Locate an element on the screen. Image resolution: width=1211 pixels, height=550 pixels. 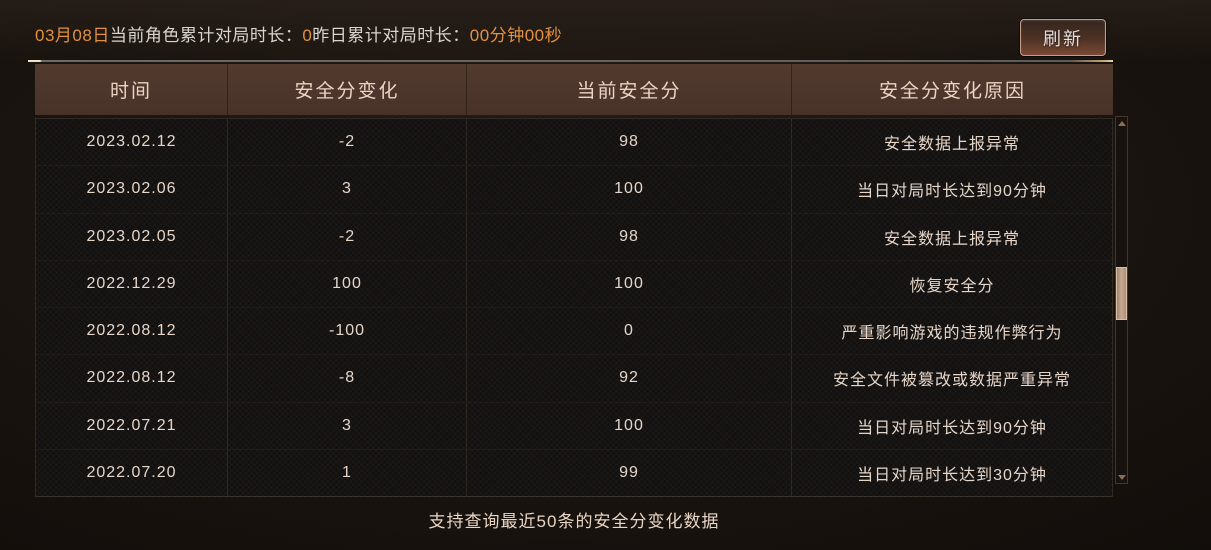
header-score-change: 安全分变化 is located at coordinates (347, 89).